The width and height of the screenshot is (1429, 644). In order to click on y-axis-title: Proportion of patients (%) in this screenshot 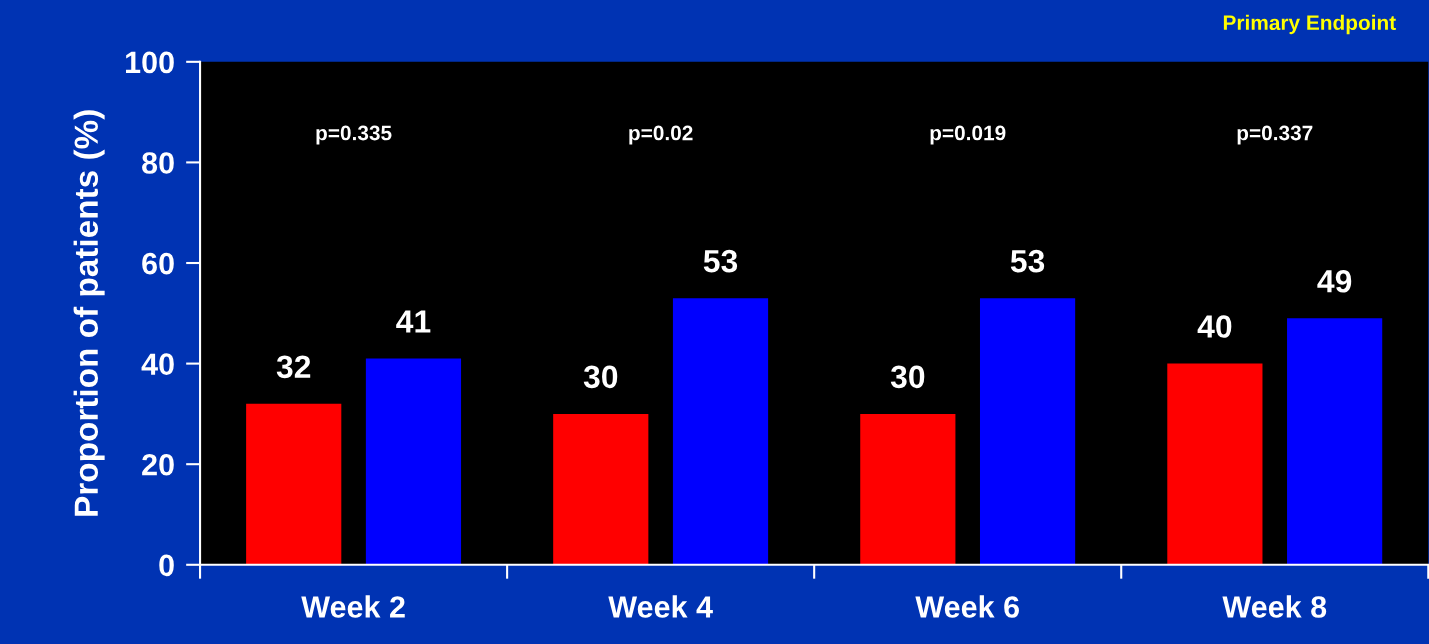, I will do `click(89, 313)`.